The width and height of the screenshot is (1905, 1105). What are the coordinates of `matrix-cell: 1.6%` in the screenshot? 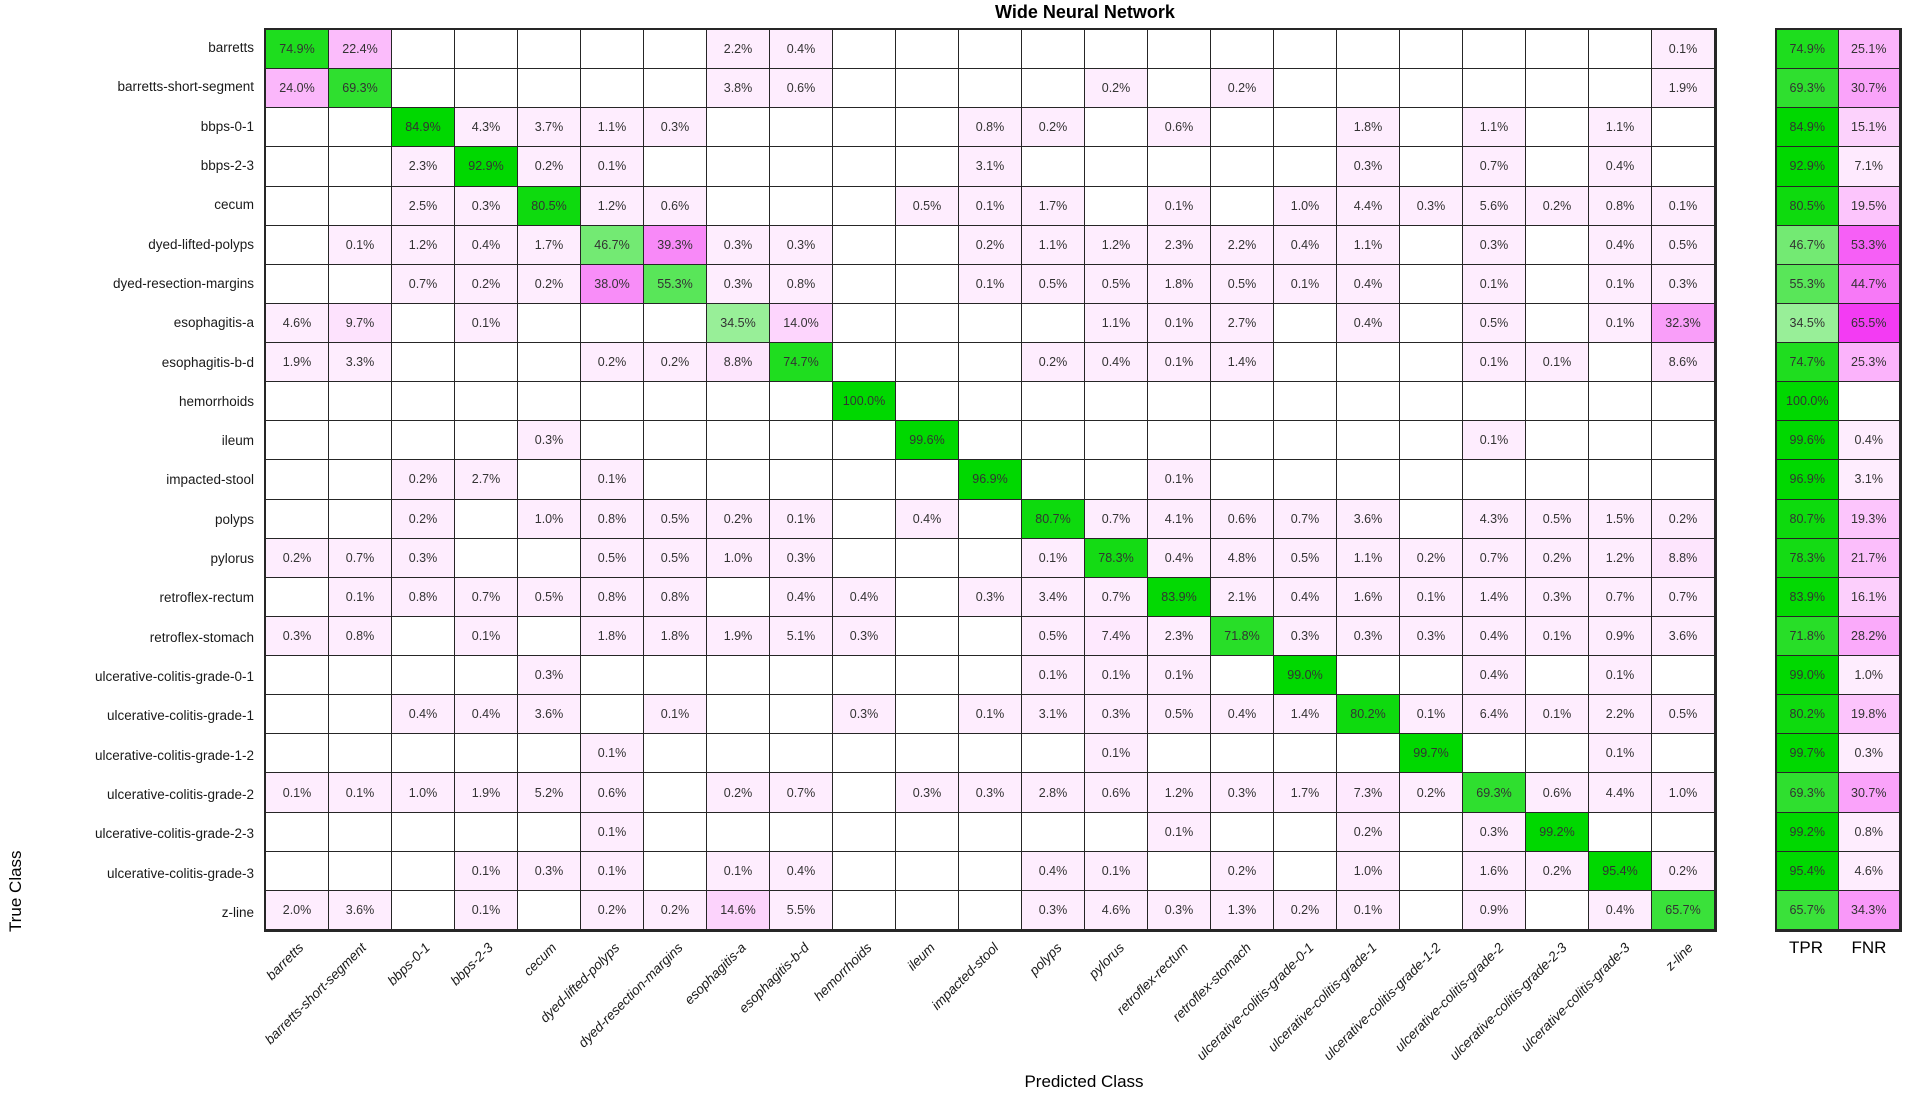 It's located at (1494, 871).